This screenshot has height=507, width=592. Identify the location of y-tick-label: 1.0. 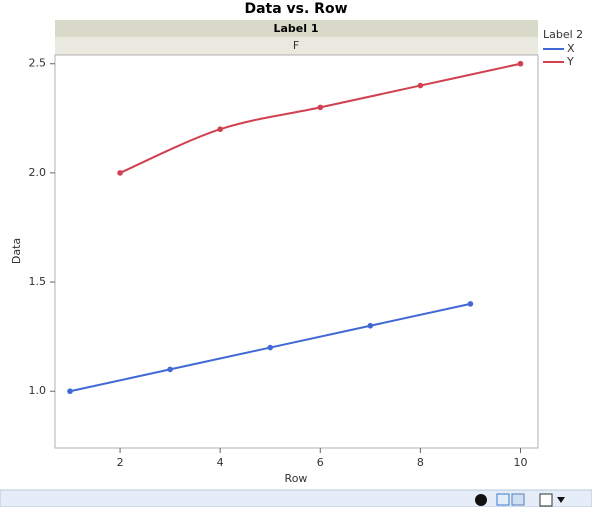
(38, 390).